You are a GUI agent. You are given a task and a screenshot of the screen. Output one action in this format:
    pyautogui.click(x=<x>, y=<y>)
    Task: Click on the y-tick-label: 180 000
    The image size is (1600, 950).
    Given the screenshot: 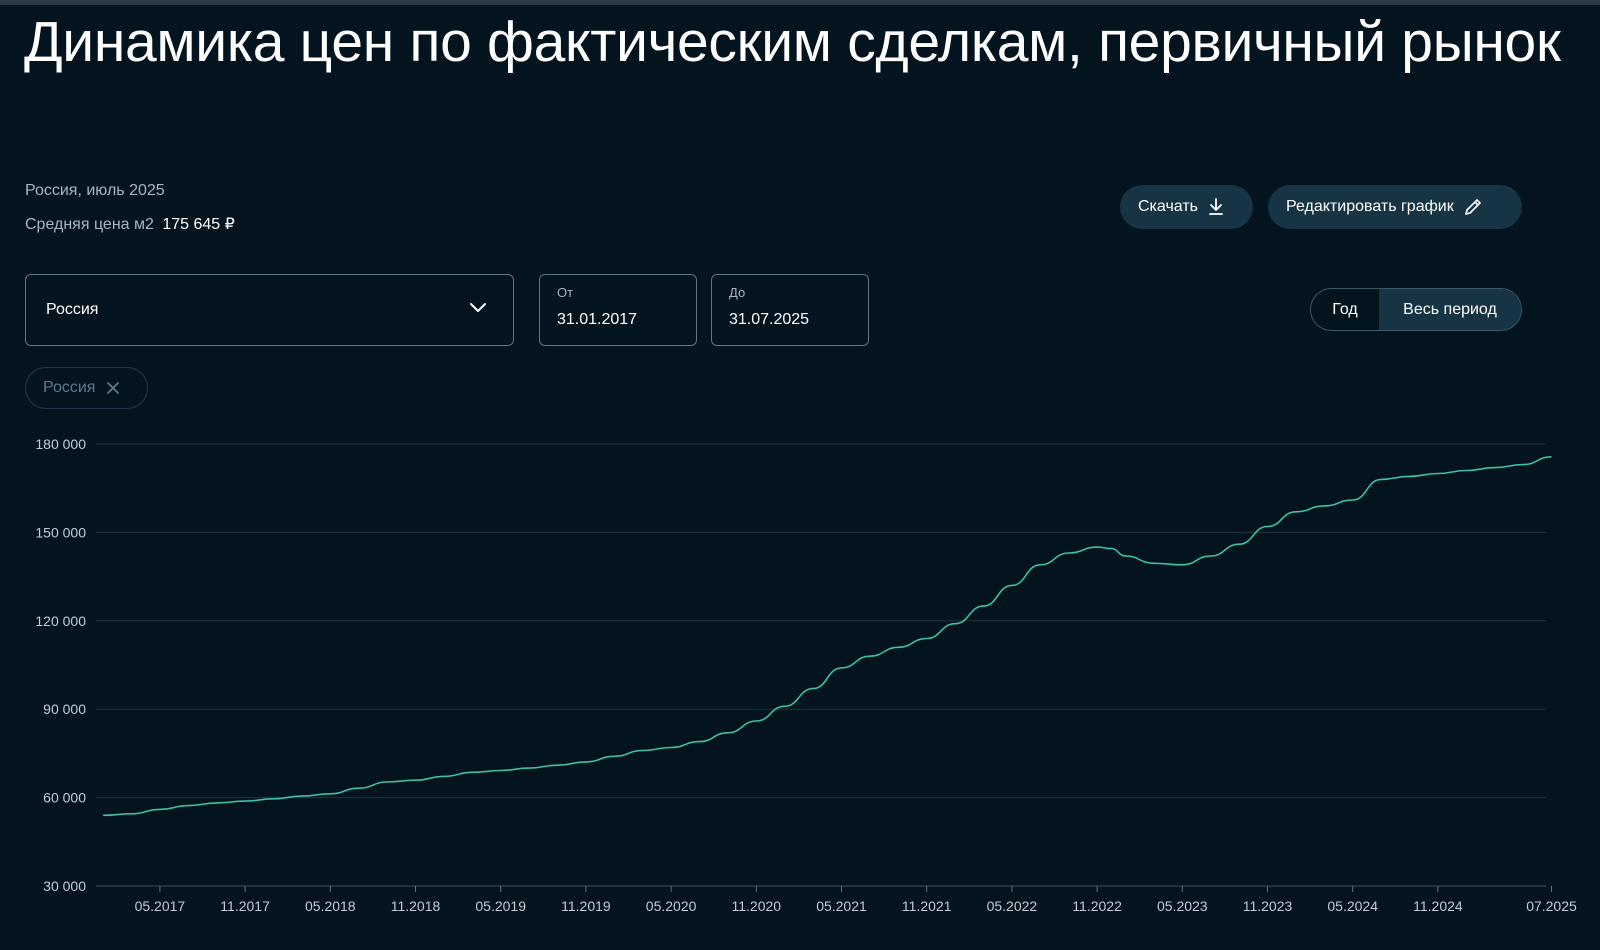 What is the action you would take?
    pyautogui.click(x=60, y=444)
    